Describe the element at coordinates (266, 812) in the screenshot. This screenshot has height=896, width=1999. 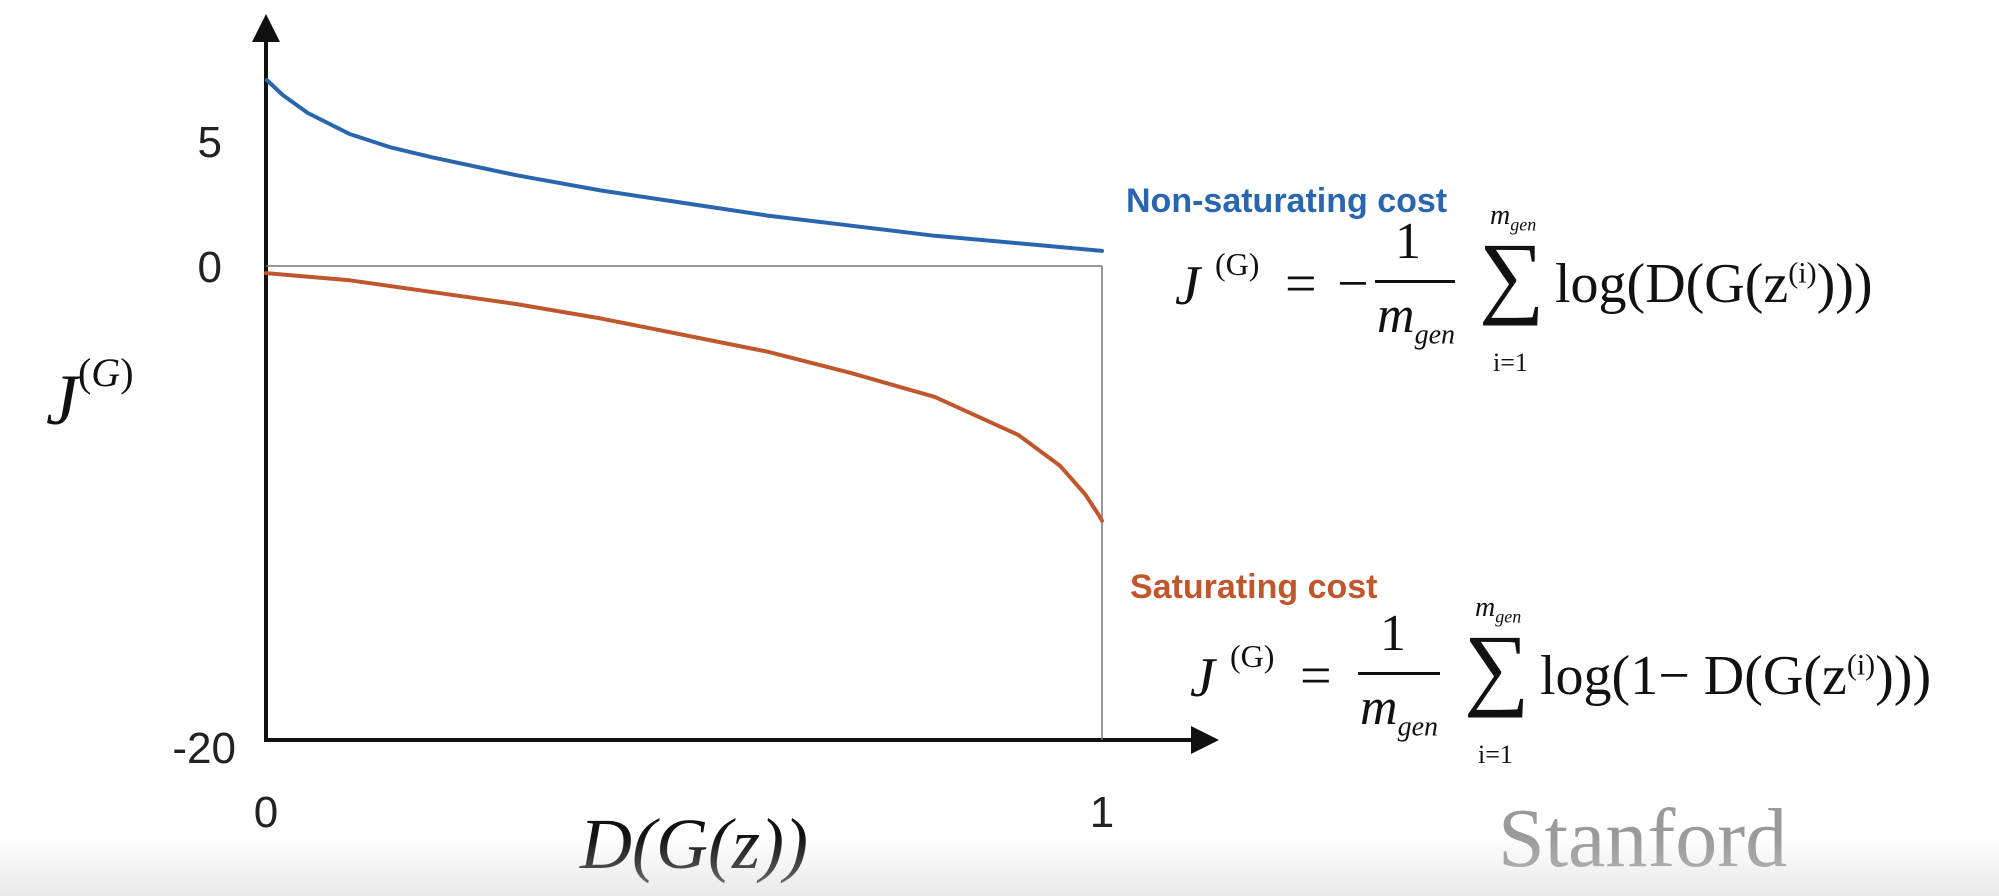
I see `x-tick-label: 0` at that location.